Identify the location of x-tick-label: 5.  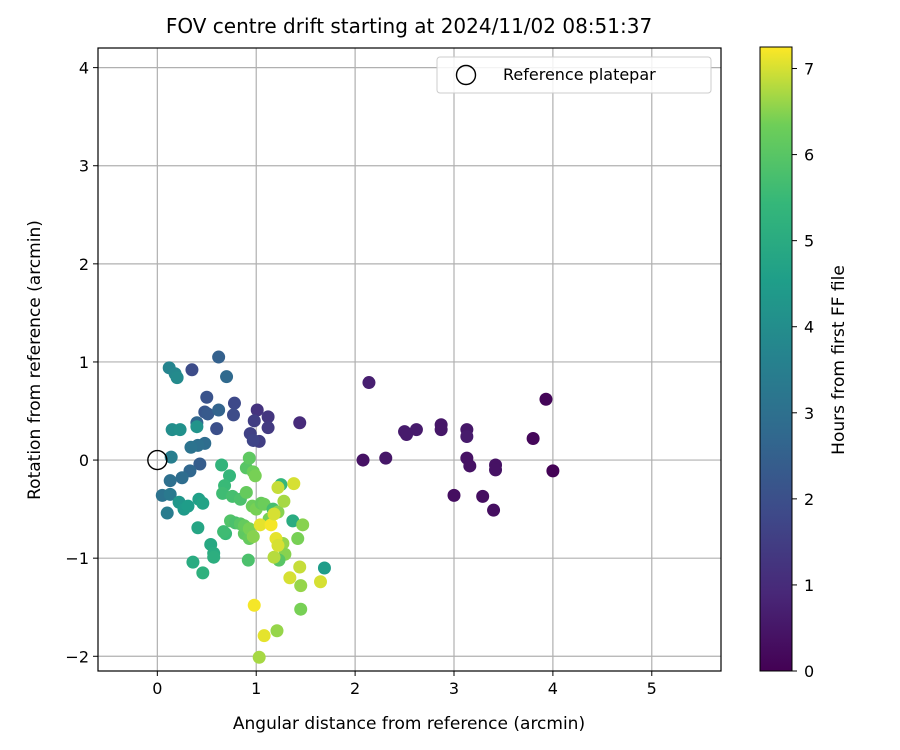
(652, 688).